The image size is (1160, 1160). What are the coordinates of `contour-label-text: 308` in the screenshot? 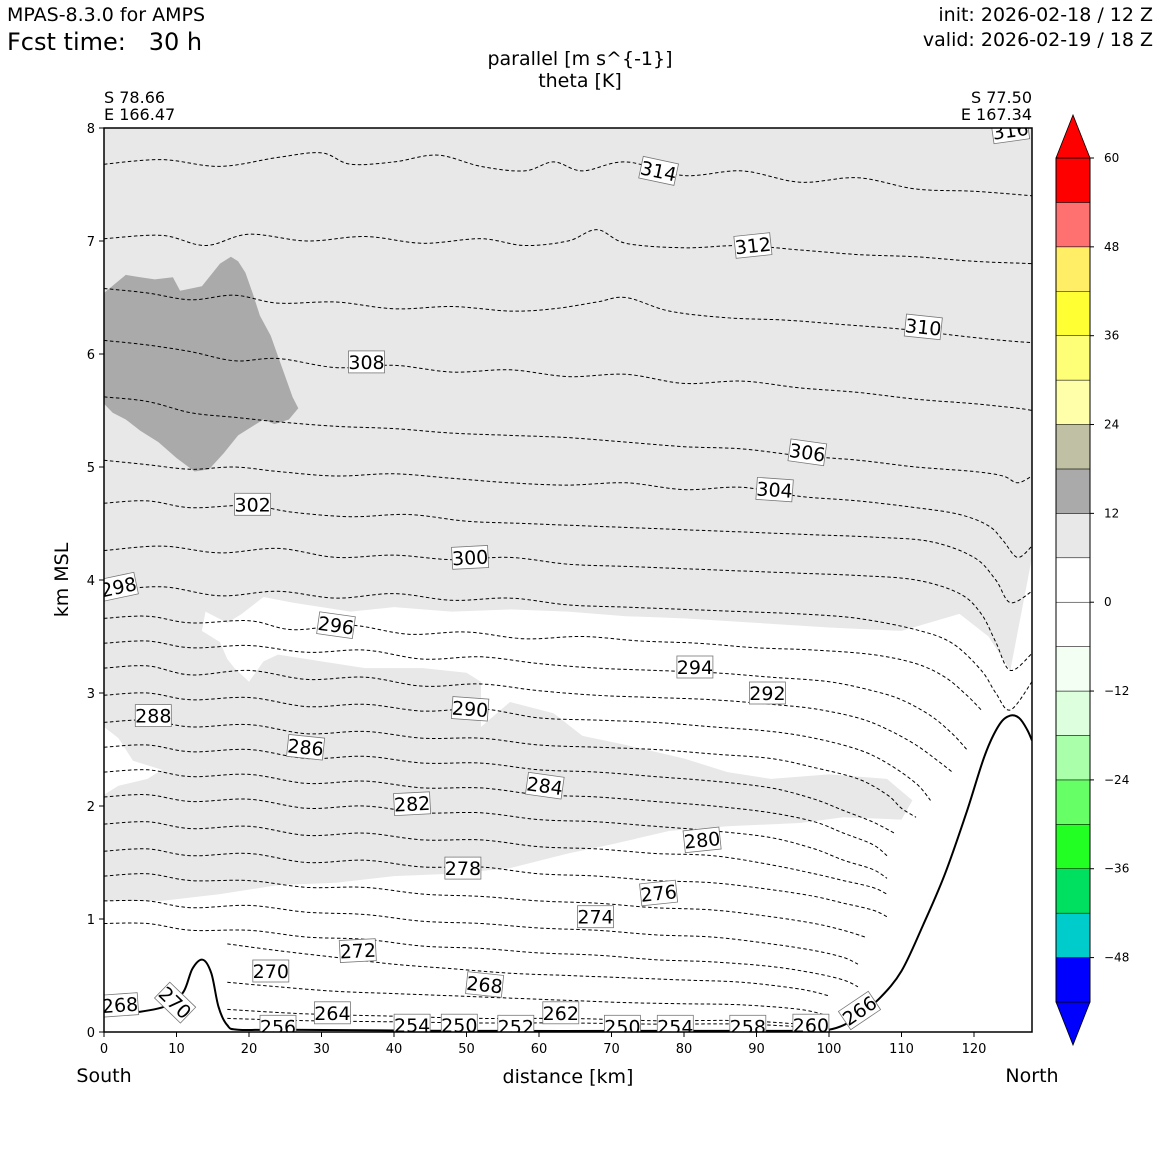 It's located at (366, 363).